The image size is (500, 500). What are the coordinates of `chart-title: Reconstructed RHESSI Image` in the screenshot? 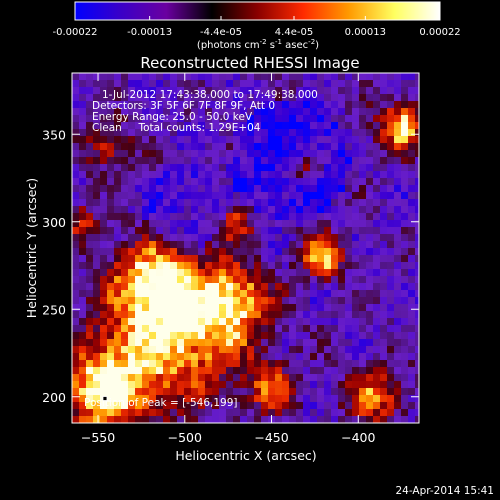 It's located at (249, 63).